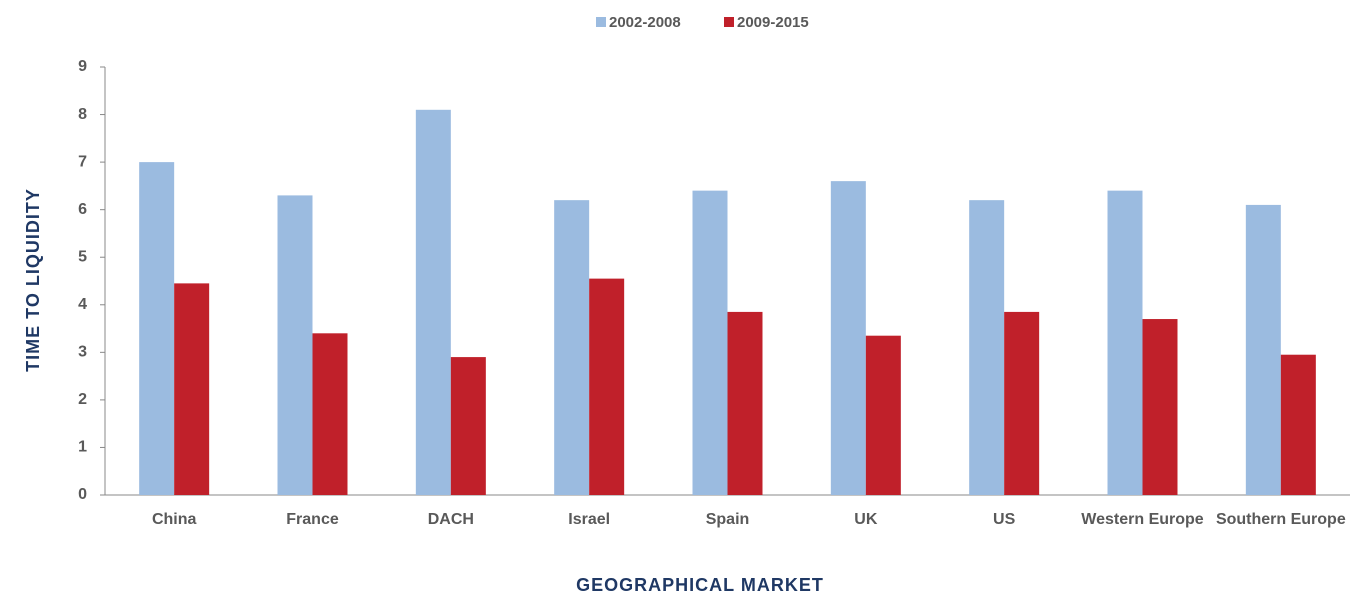 The height and width of the screenshot is (599, 1370). Describe the element at coordinates (82, 66) in the screenshot. I see `y-tick-label: 9` at that location.